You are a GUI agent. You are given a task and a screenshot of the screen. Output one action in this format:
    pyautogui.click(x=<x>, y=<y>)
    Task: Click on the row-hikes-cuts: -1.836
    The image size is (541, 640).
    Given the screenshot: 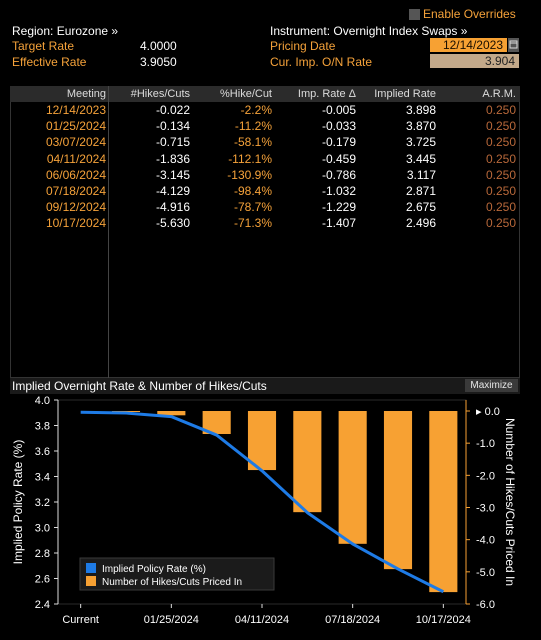 What is the action you would take?
    pyautogui.click(x=172, y=158)
    